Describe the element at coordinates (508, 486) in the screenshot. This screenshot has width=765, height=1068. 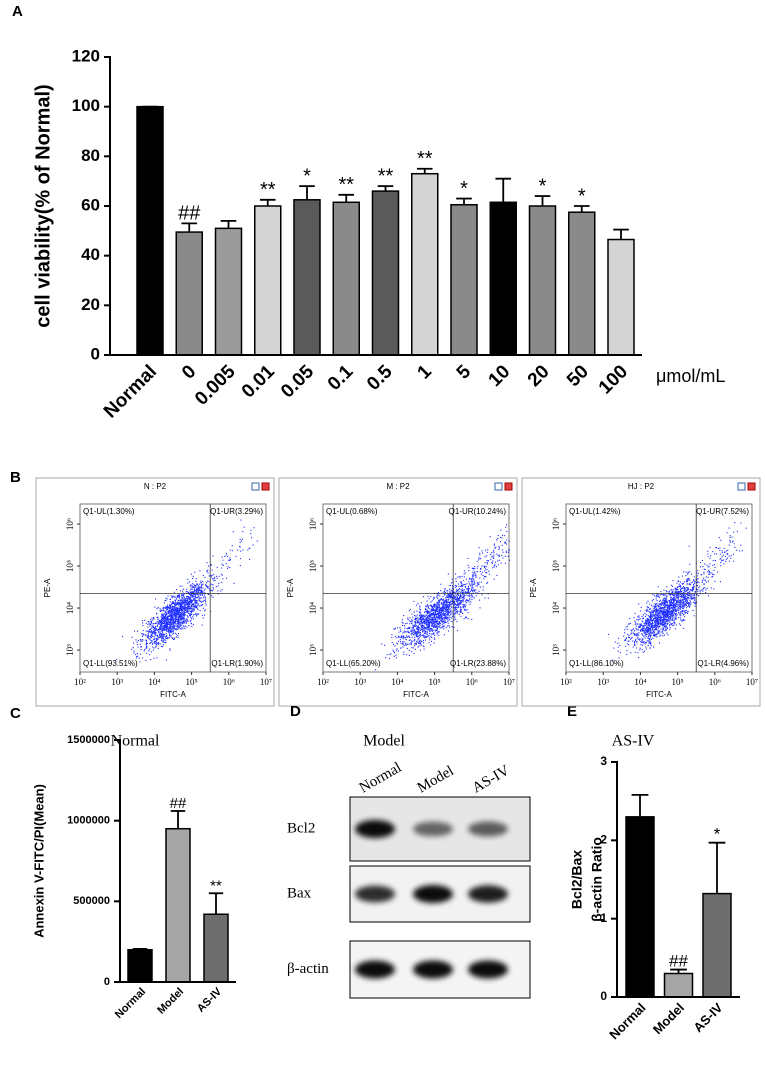
I see `icon` at that location.